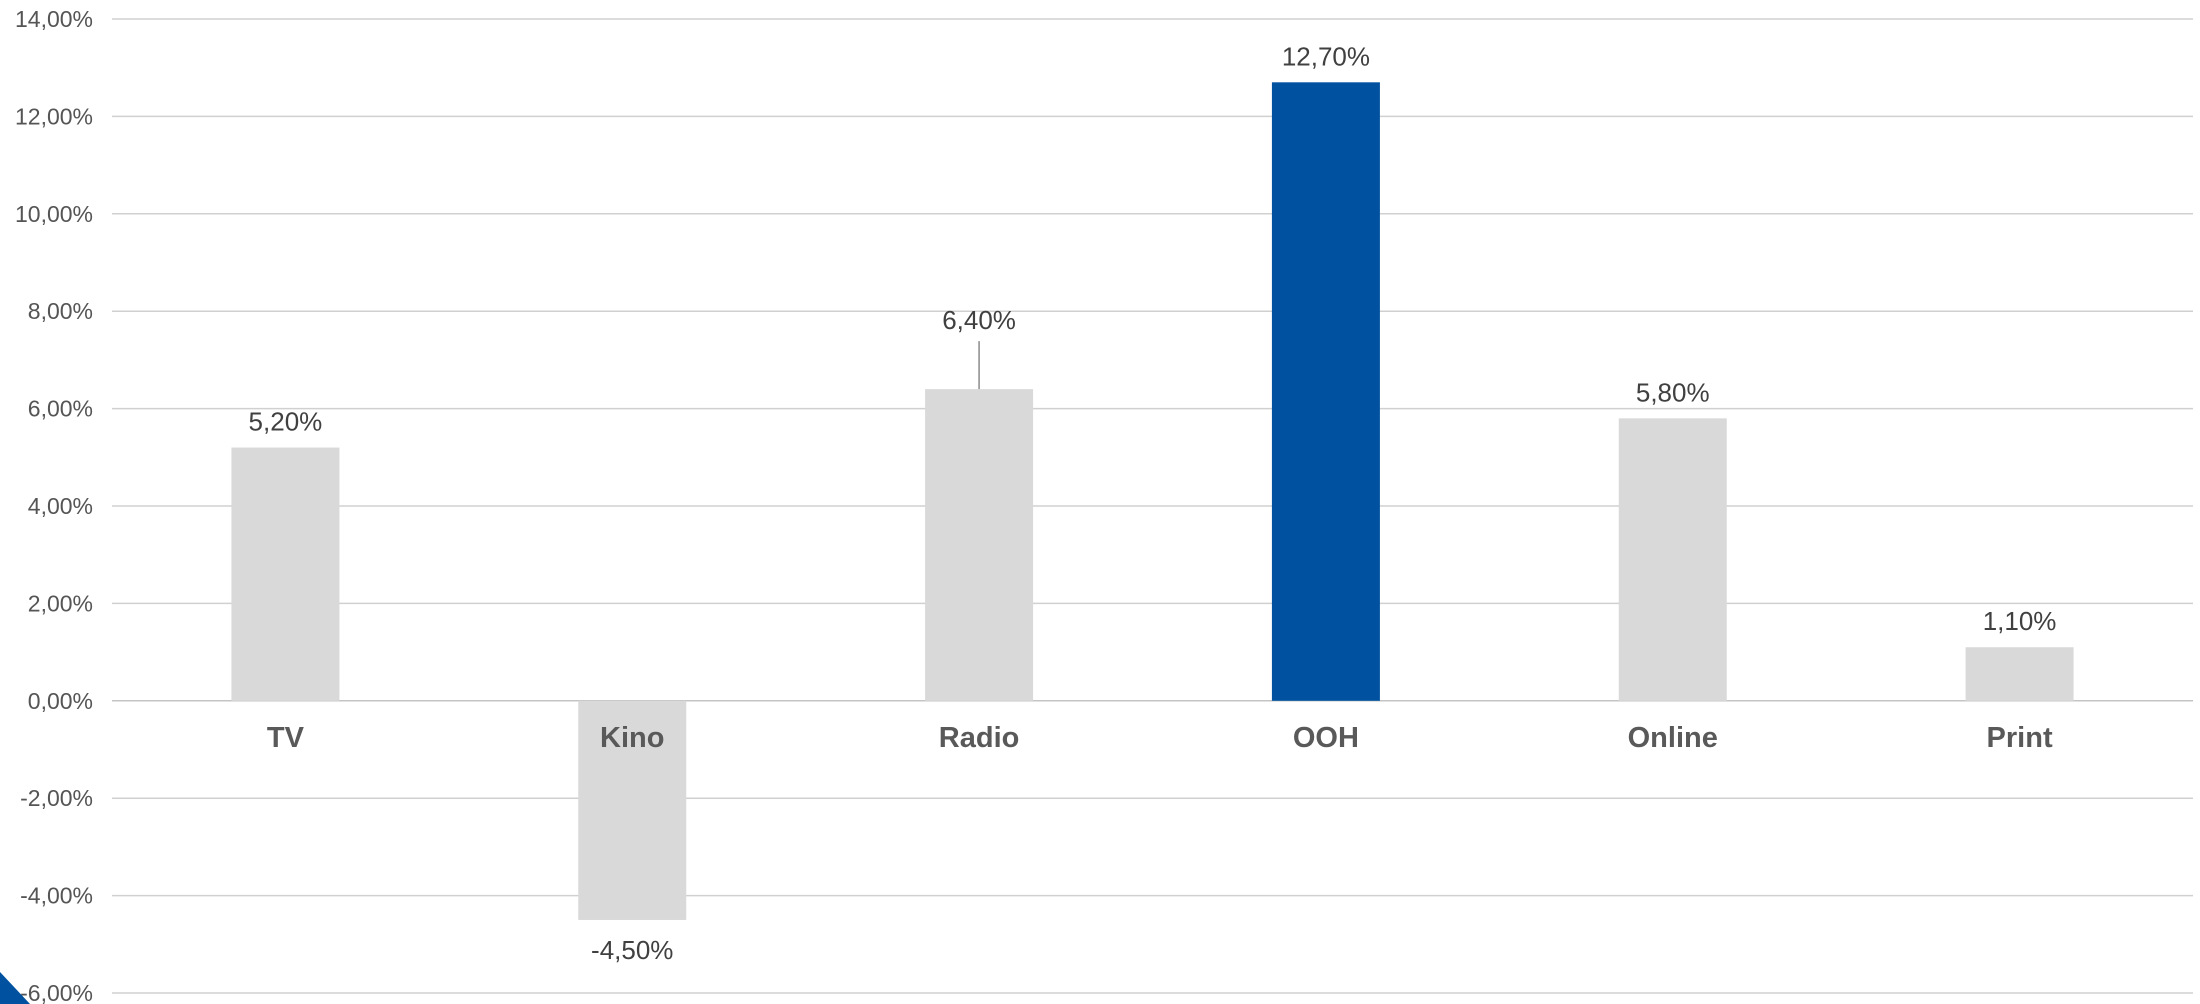 This screenshot has height=1004, width=2200. What do you see at coordinates (54, 19) in the screenshot?
I see `y-tick-label: 14,00%` at bounding box center [54, 19].